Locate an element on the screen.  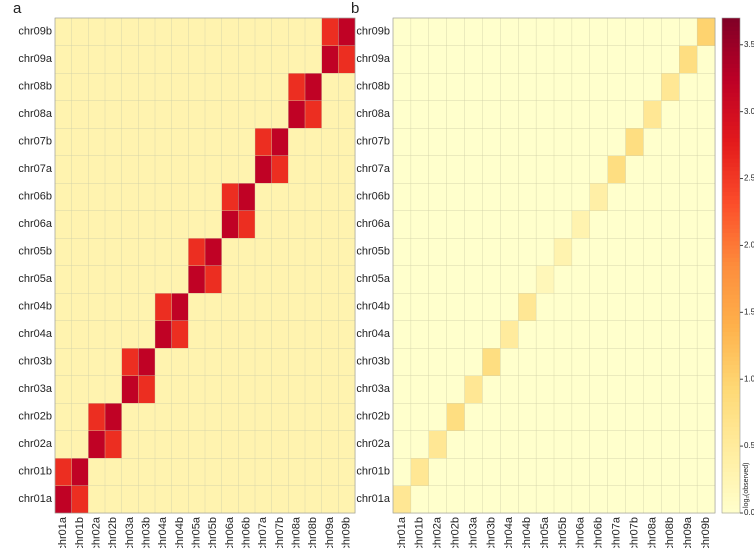
x-tick-label: chr01a is located at coordinates (402, 532).